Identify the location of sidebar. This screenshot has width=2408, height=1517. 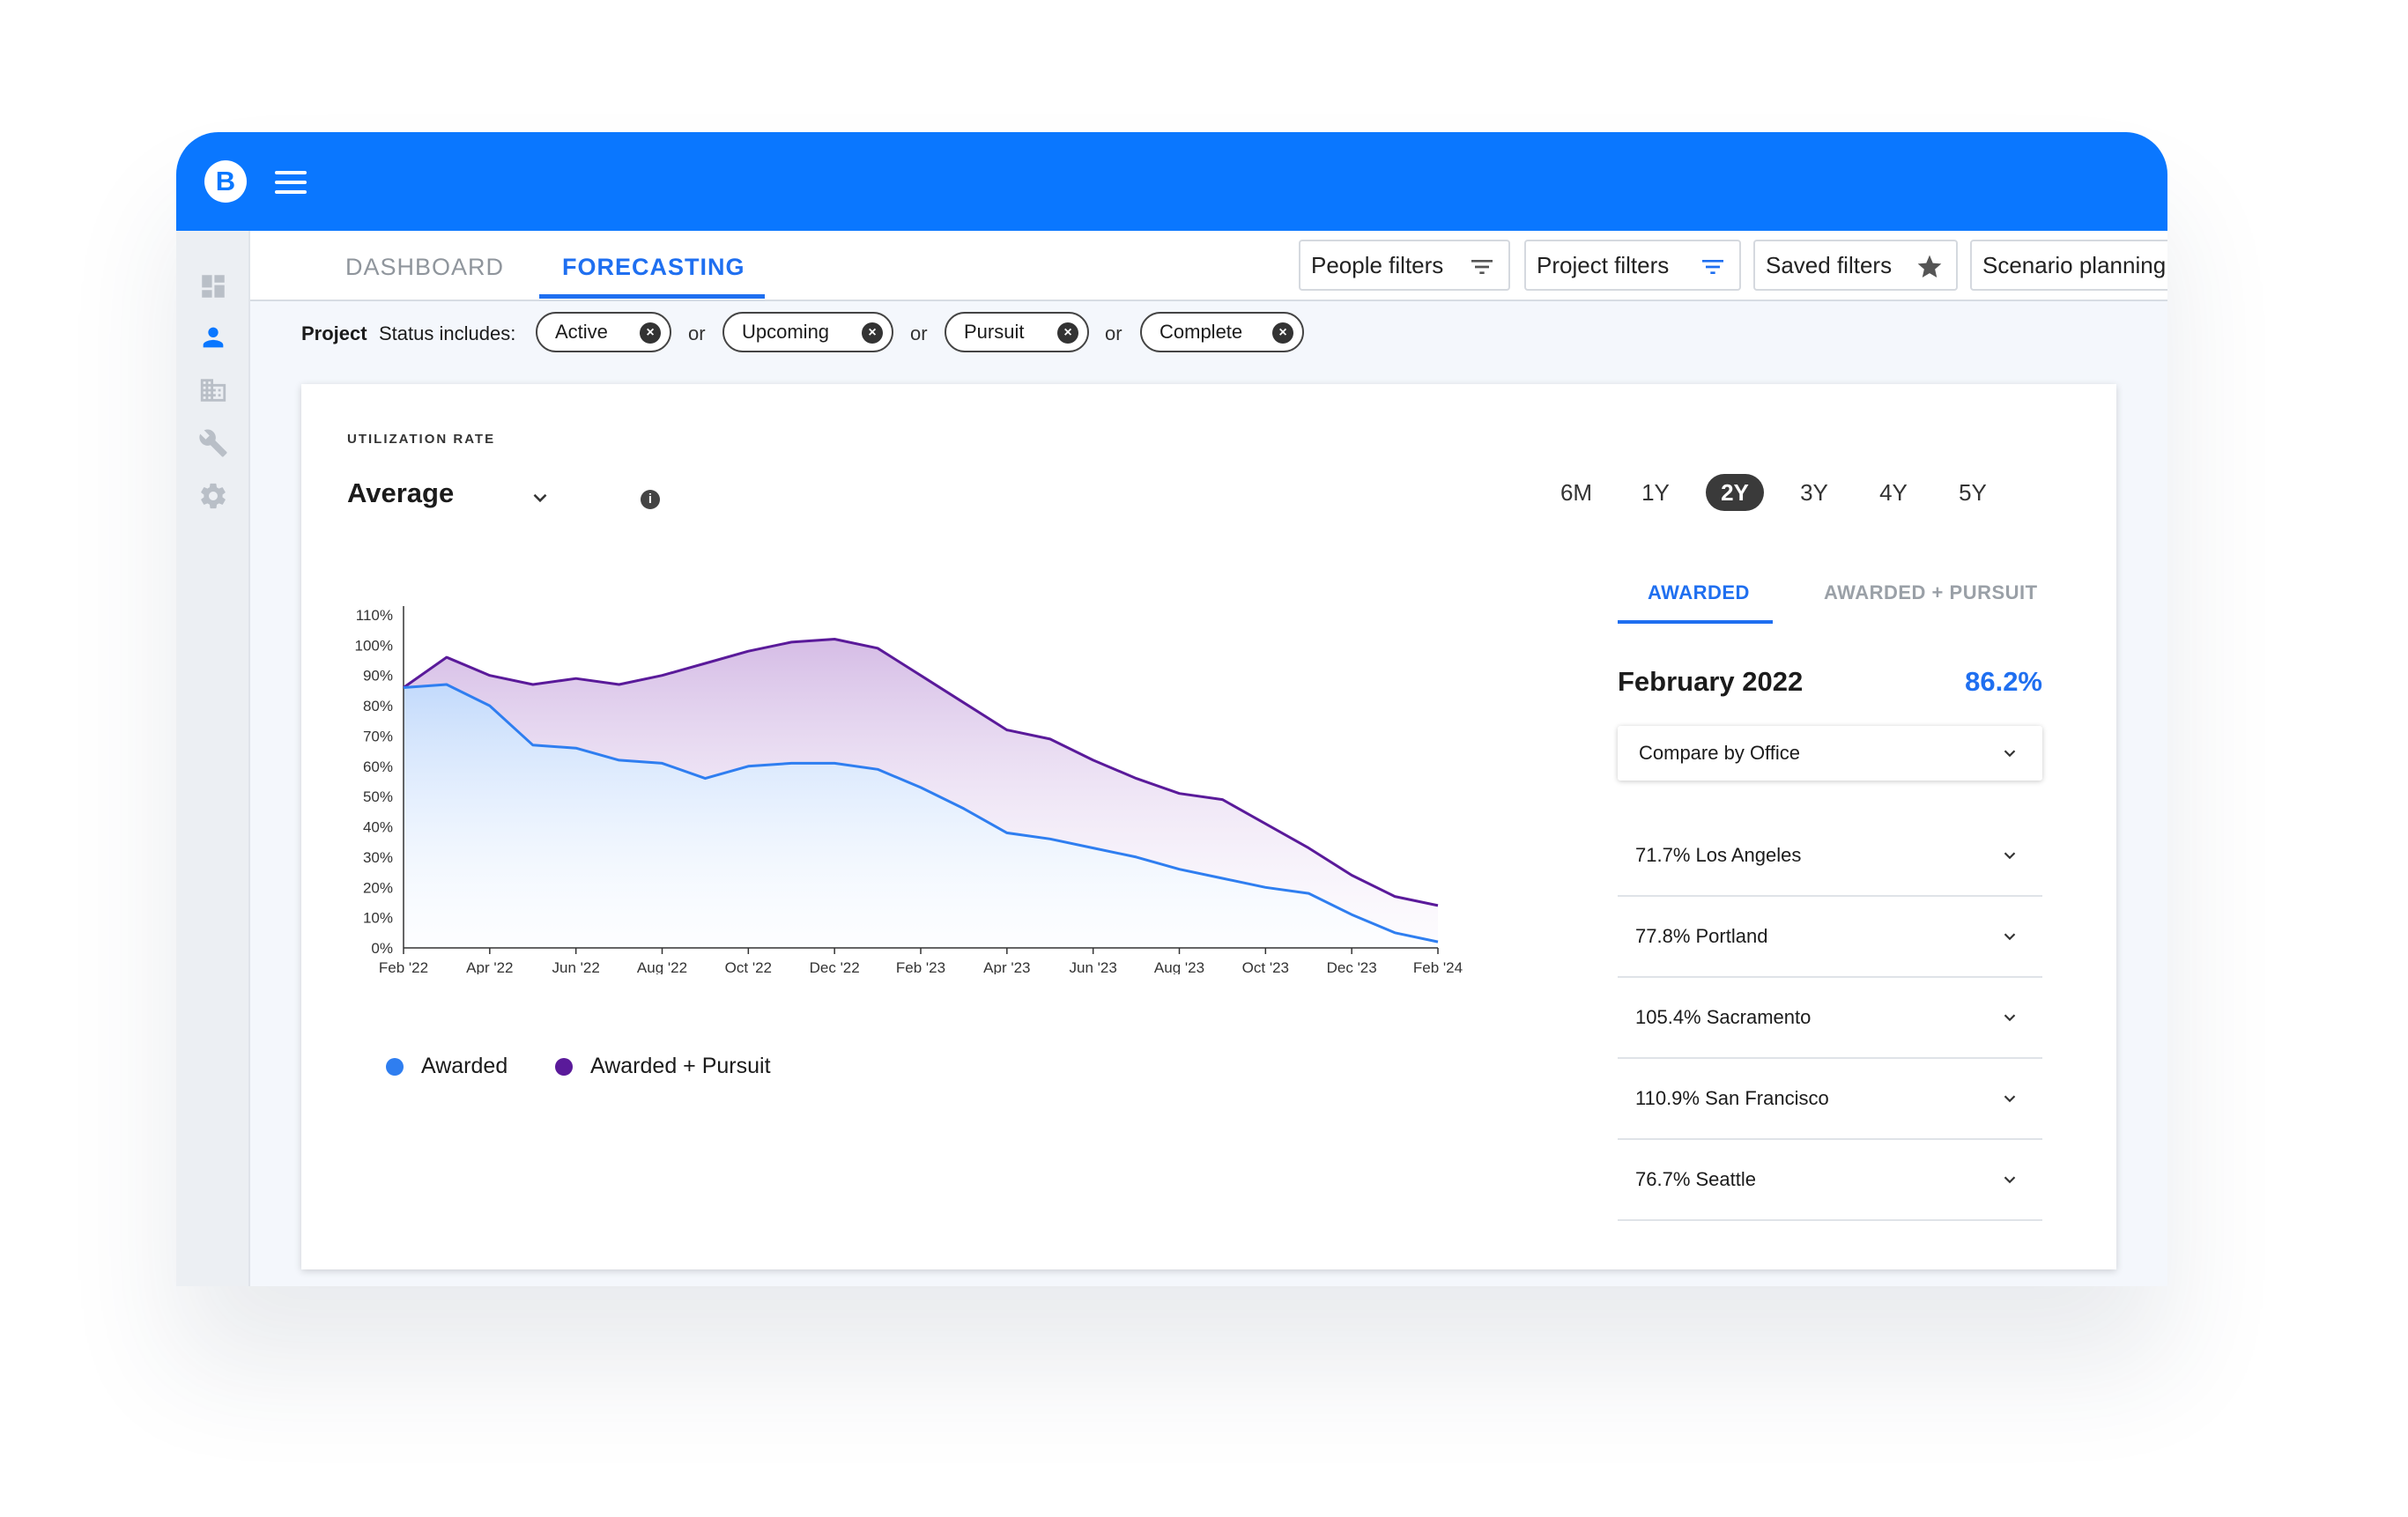
(213, 758).